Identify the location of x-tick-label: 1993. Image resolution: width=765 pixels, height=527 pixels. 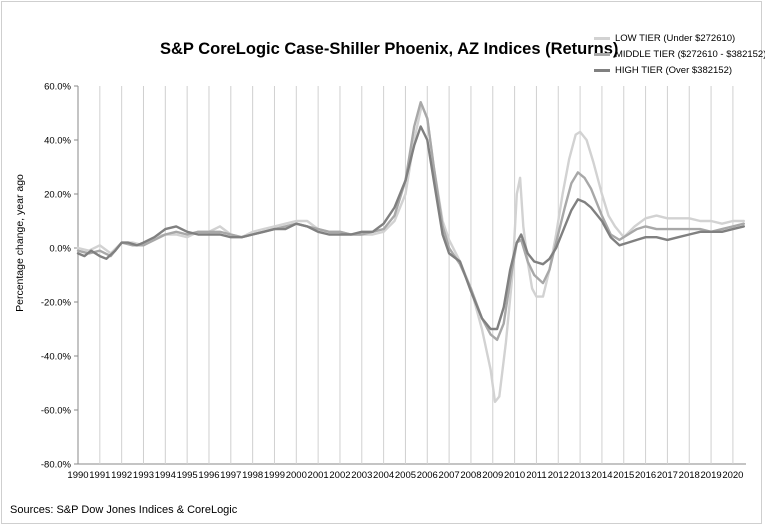
(143, 475).